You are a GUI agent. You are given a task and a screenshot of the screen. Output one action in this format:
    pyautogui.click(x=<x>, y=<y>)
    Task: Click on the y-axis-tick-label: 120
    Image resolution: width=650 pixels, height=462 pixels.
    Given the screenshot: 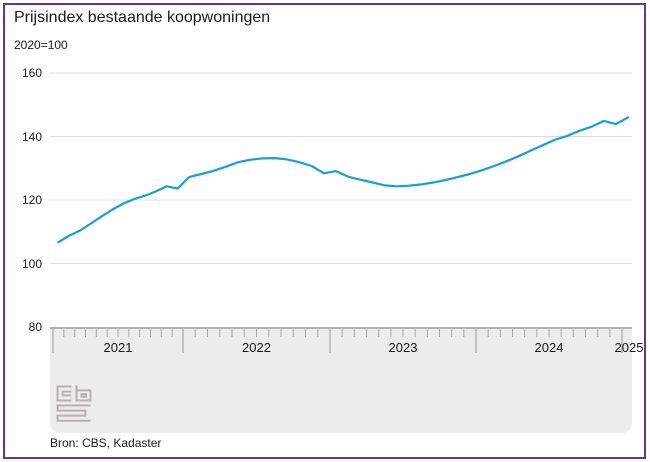 What is the action you would take?
    pyautogui.click(x=31, y=200)
    